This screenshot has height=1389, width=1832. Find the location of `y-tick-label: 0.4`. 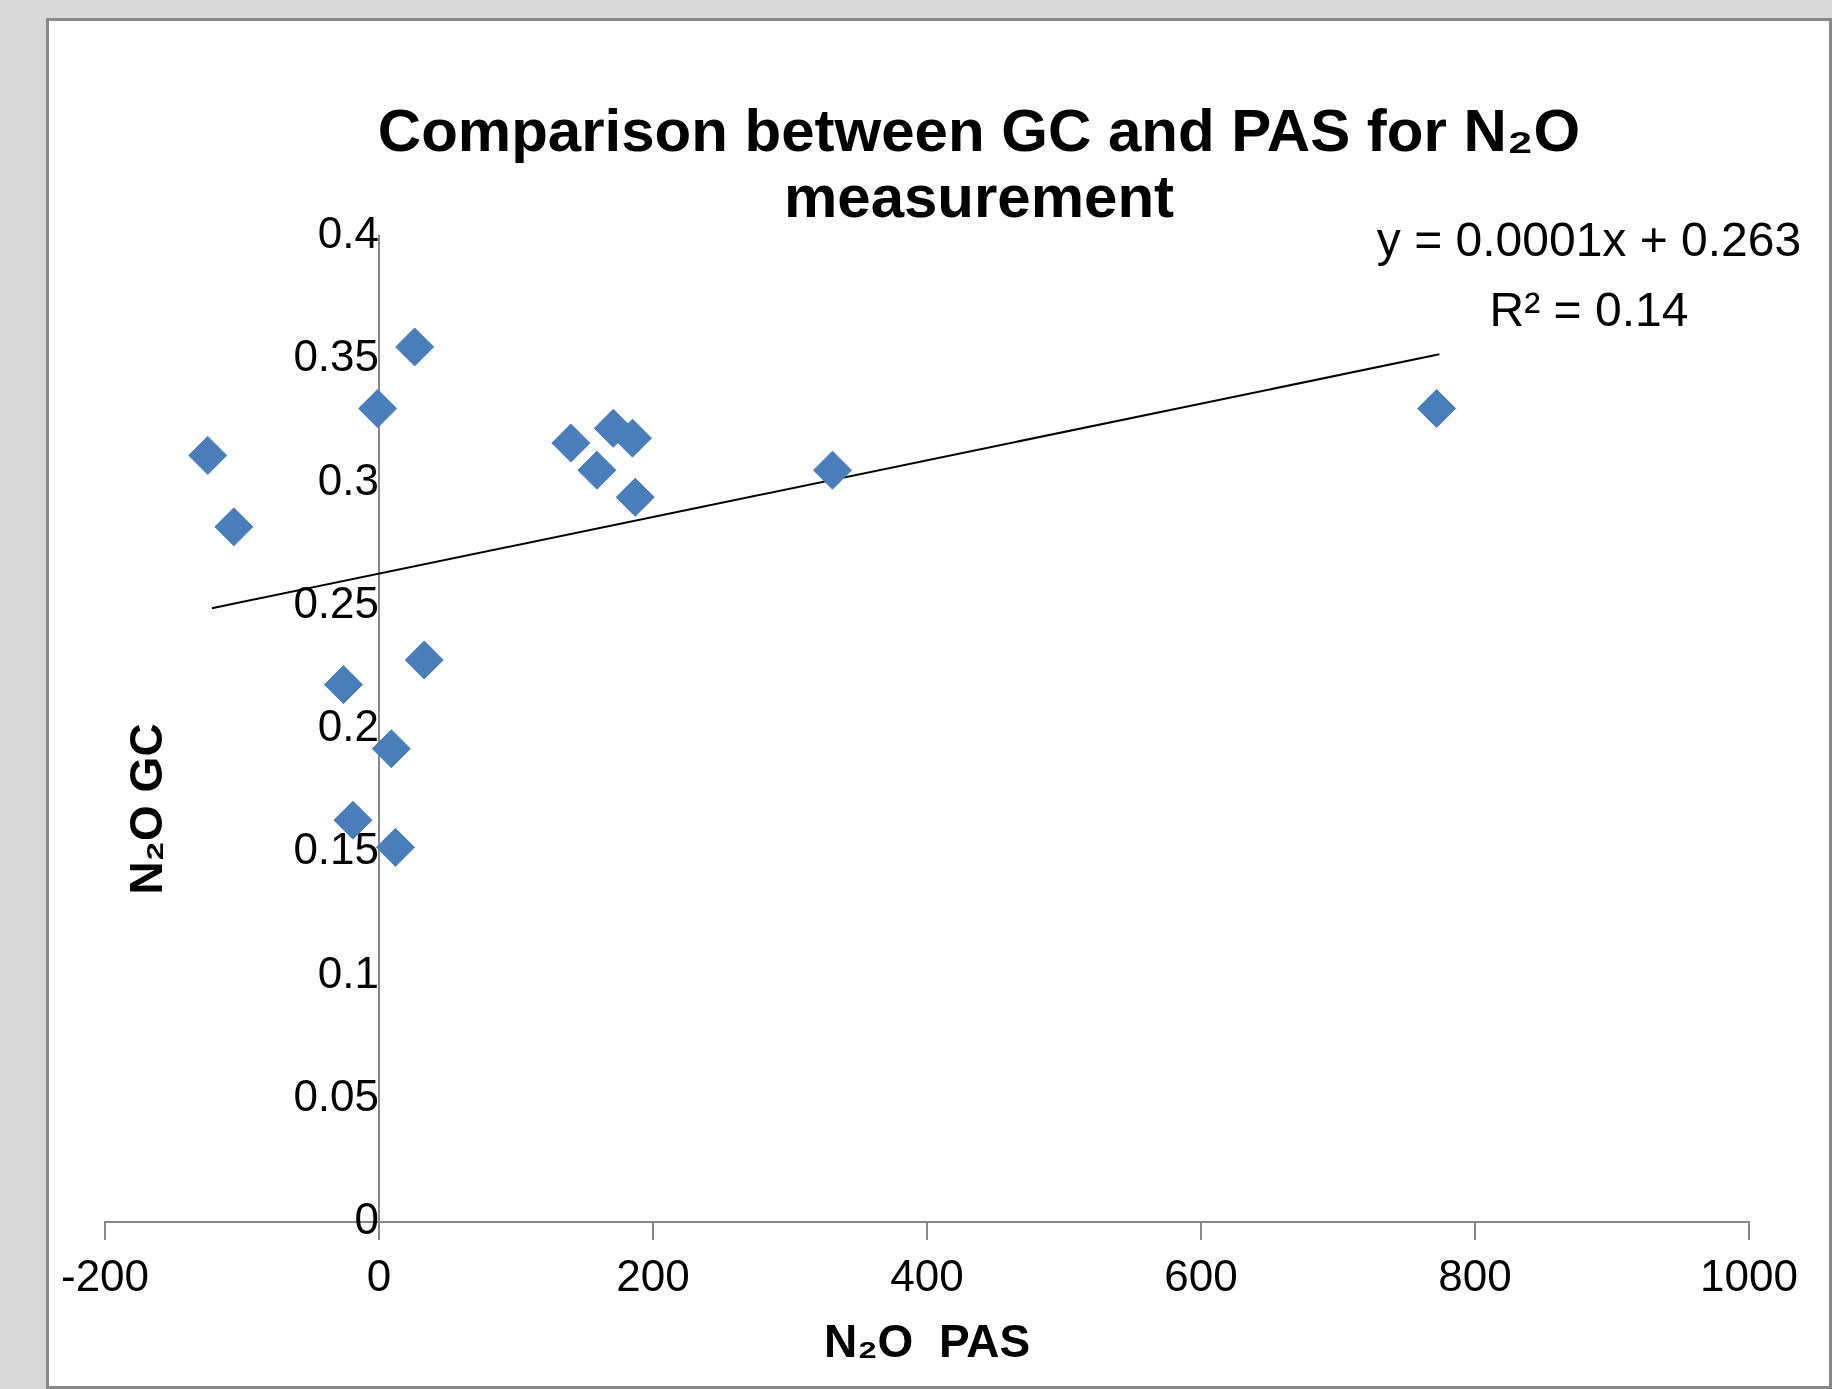

y-tick-label: 0.4 is located at coordinates (348, 233).